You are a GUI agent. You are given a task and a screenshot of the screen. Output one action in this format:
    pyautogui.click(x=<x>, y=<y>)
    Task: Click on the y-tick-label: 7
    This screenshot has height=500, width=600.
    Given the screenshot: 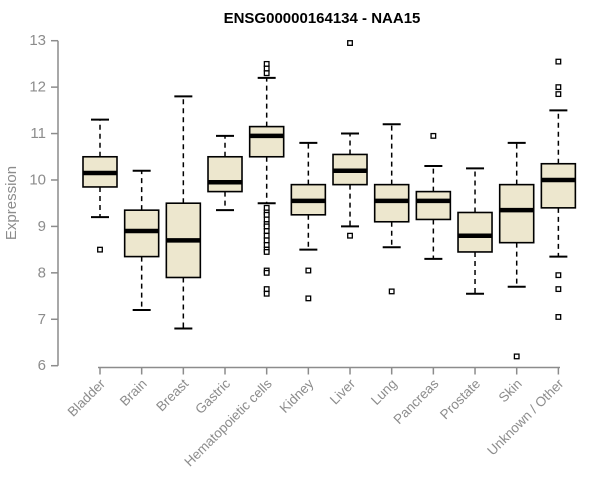 What is the action you would take?
    pyautogui.click(x=42, y=319)
    